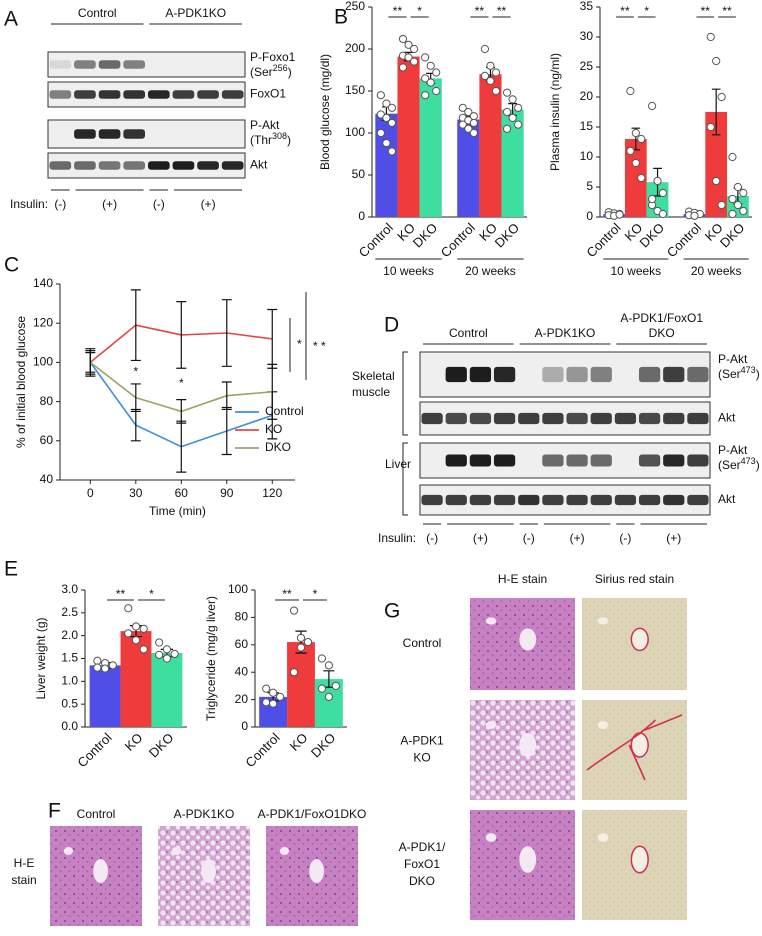 The height and width of the screenshot is (936, 762). What do you see at coordinates (134, 742) in the screenshot?
I see `category-label: KO` at bounding box center [134, 742].